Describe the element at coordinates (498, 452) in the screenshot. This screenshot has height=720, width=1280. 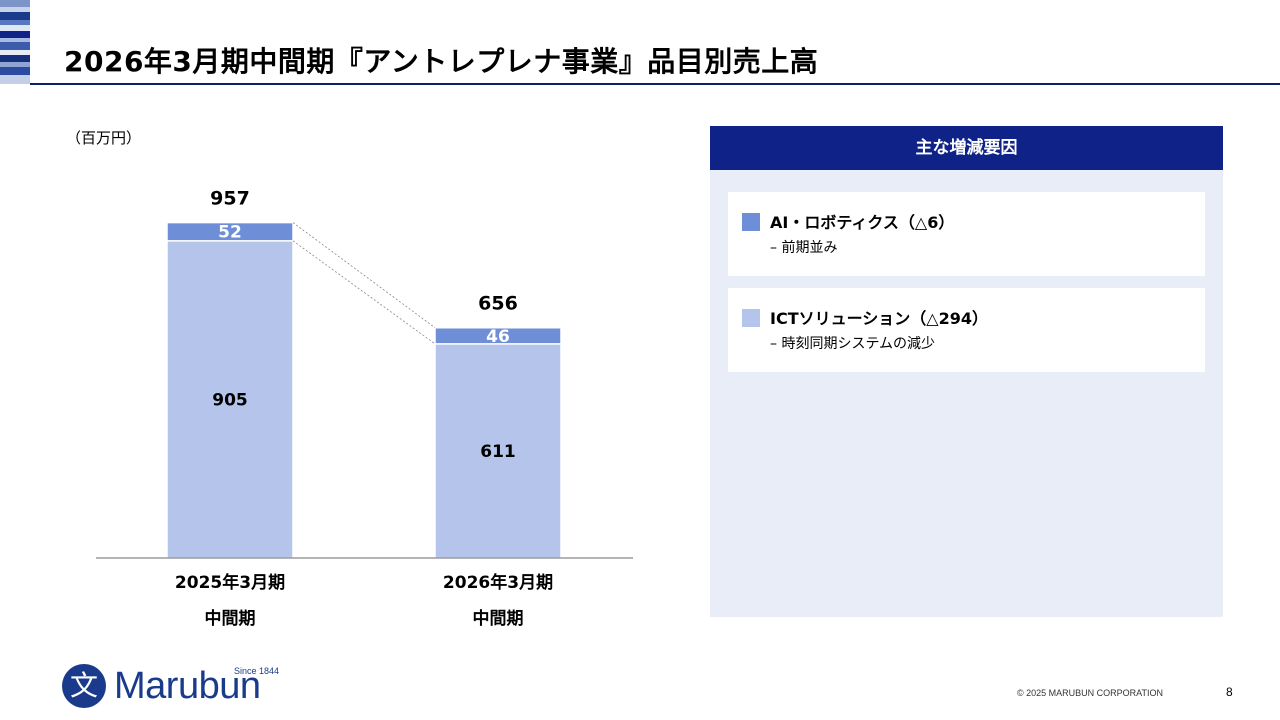
I see `data-label-1-0: 611` at that location.